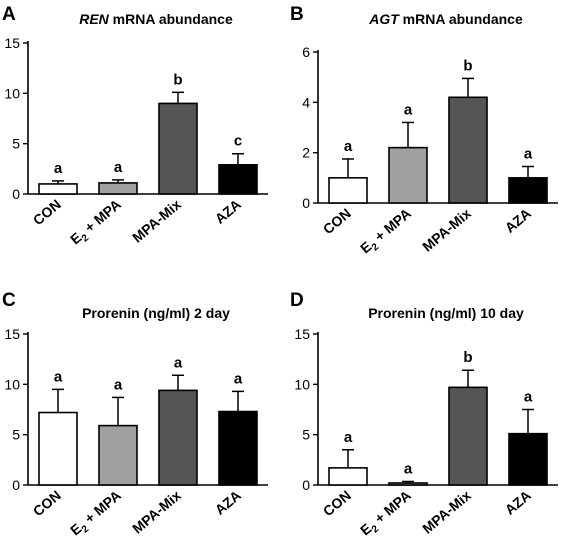  I want to click on chart-title-text: Prorenin (ng/ml) 2 day, so click(156, 313).